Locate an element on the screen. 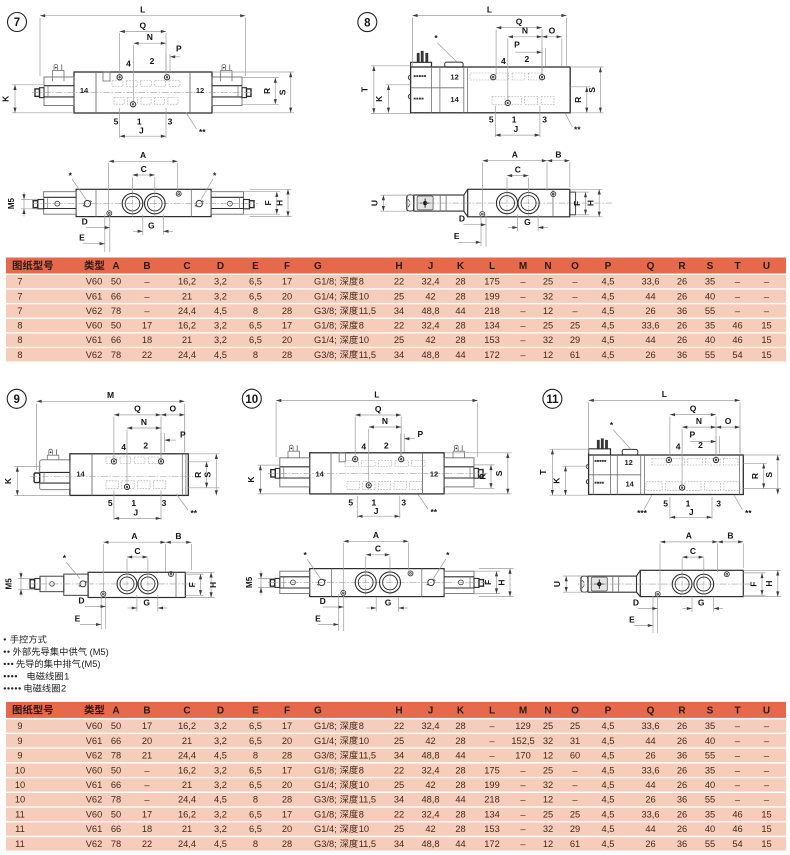 The width and height of the screenshot is (790, 855). svg-text: 2 is located at coordinates (527, 59).